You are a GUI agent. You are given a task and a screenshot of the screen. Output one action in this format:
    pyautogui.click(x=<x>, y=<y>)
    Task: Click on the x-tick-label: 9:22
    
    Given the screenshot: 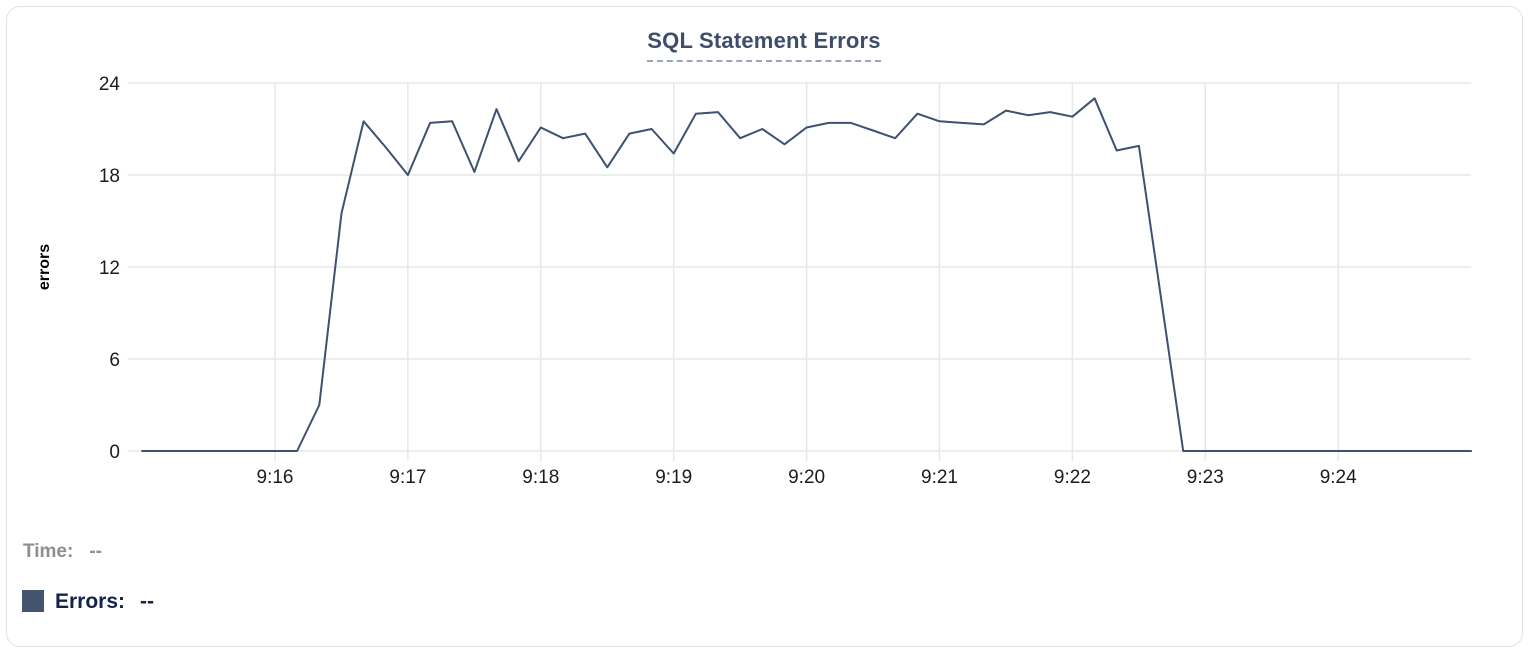 What is the action you would take?
    pyautogui.click(x=1072, y=477)
    